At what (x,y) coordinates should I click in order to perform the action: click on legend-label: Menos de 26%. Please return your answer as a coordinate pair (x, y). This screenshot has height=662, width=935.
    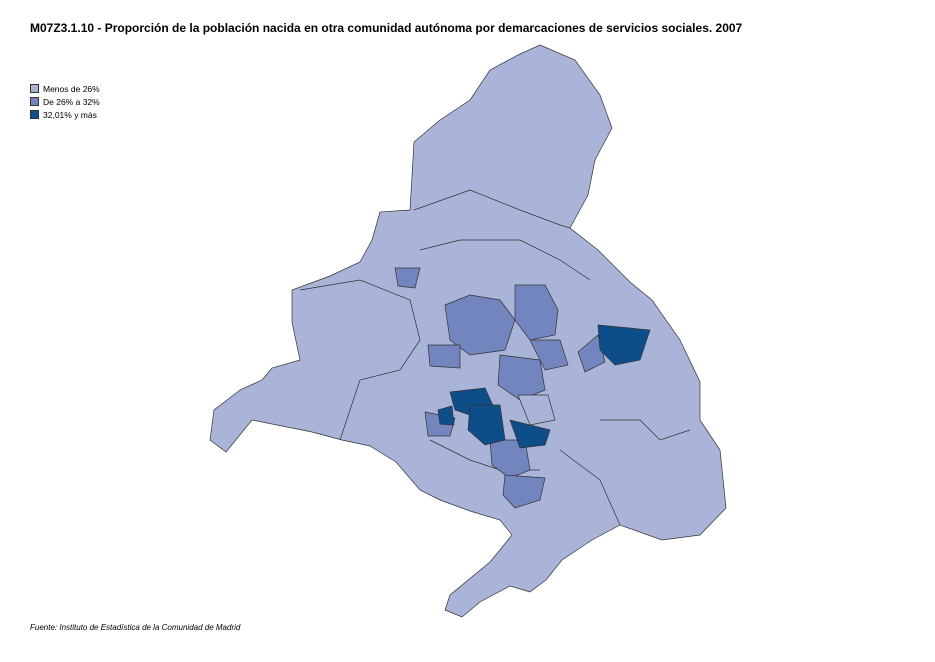
    Looking at the image, I should click on (71, 88).